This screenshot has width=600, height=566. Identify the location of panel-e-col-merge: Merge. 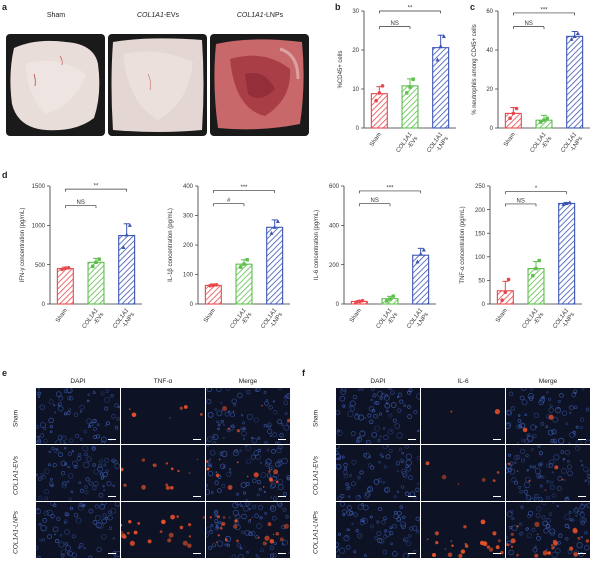
(248, 381).